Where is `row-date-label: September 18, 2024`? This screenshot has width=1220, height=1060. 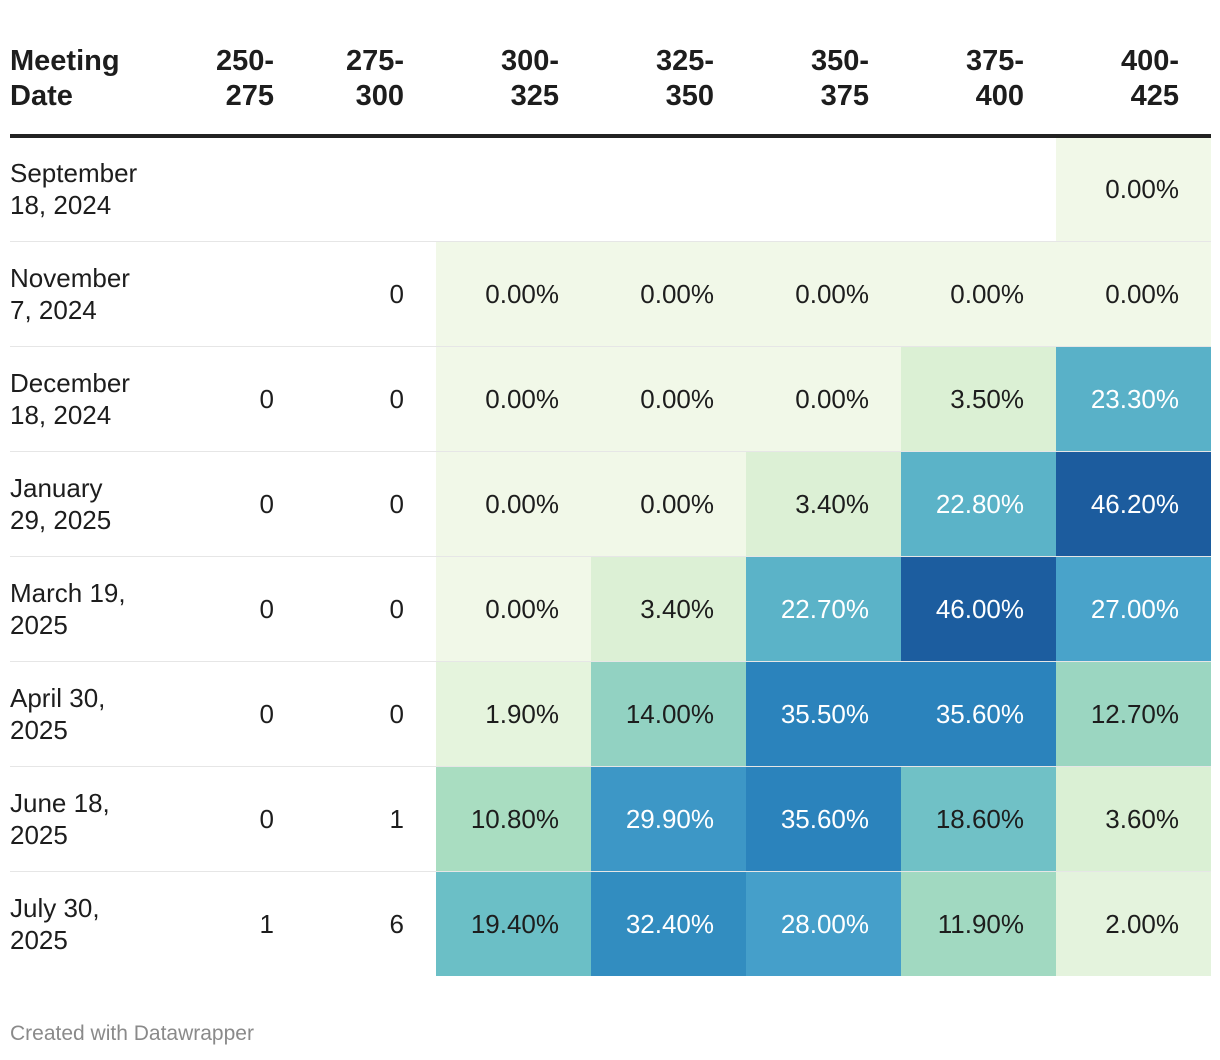
row-date-label: September 18, 2024 is located at coordinates (93, 189).